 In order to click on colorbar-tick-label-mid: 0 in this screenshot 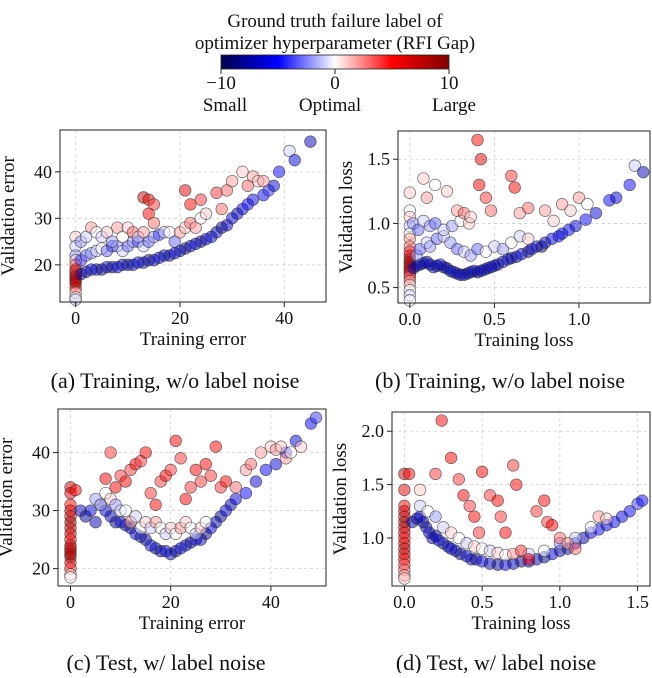, I will do `click(335, 83)`.